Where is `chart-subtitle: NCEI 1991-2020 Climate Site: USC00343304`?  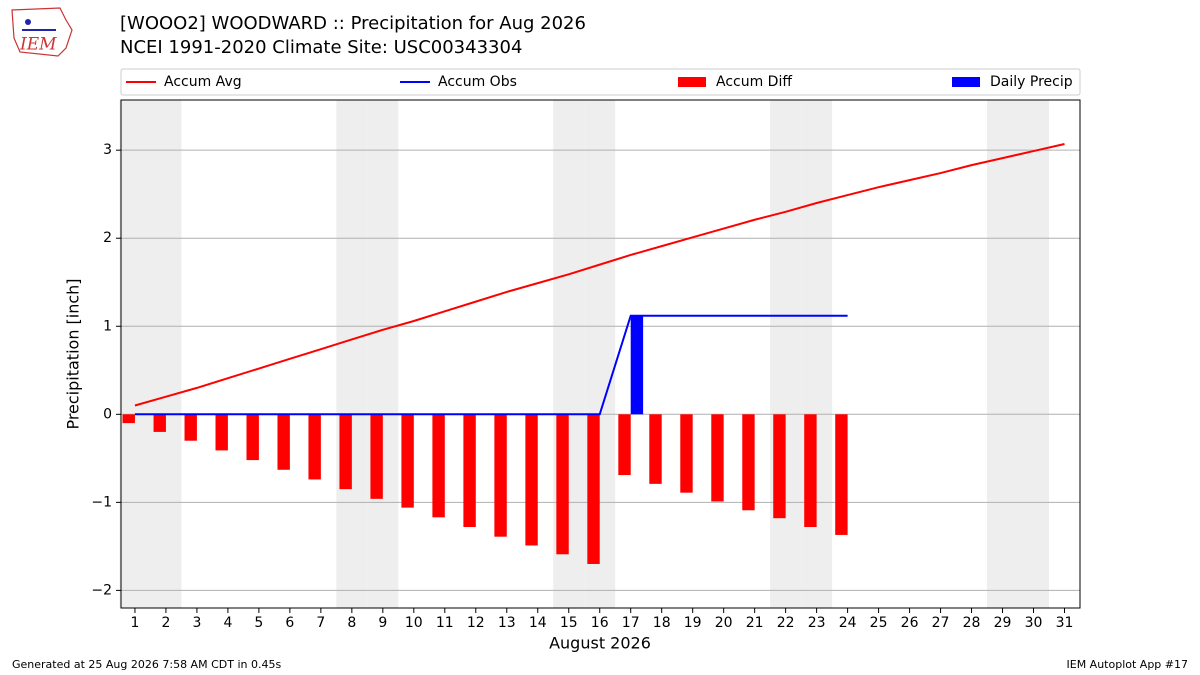
chart-subtitle: NCEI 1991-2020 Climate Site: USC00343304 is located at coordinates (321, 47).